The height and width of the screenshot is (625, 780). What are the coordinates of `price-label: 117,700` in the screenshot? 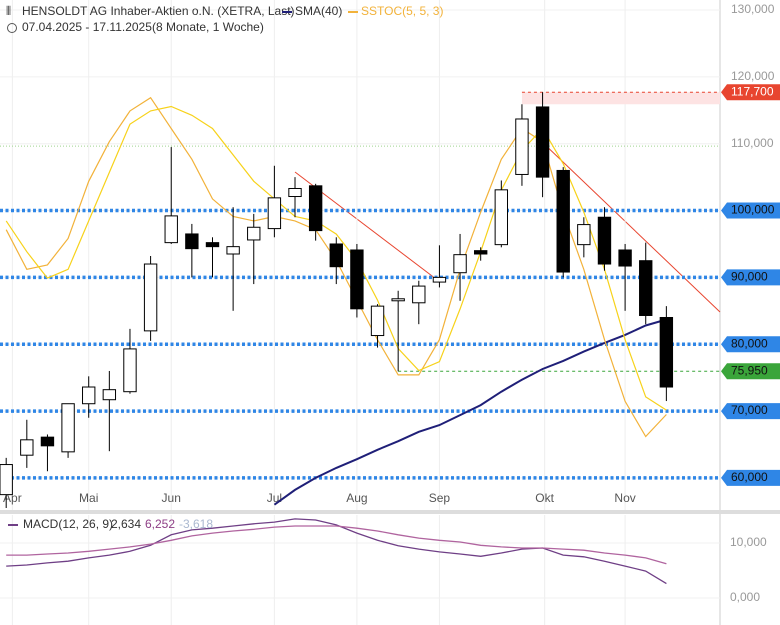 It's located at (752, 91).